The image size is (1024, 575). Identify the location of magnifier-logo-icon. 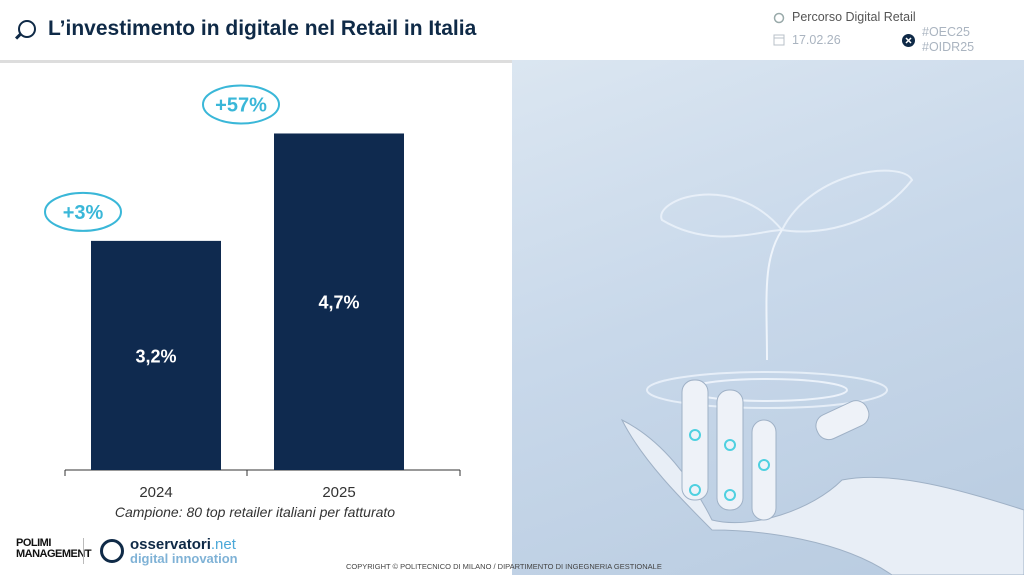
(27, 29).